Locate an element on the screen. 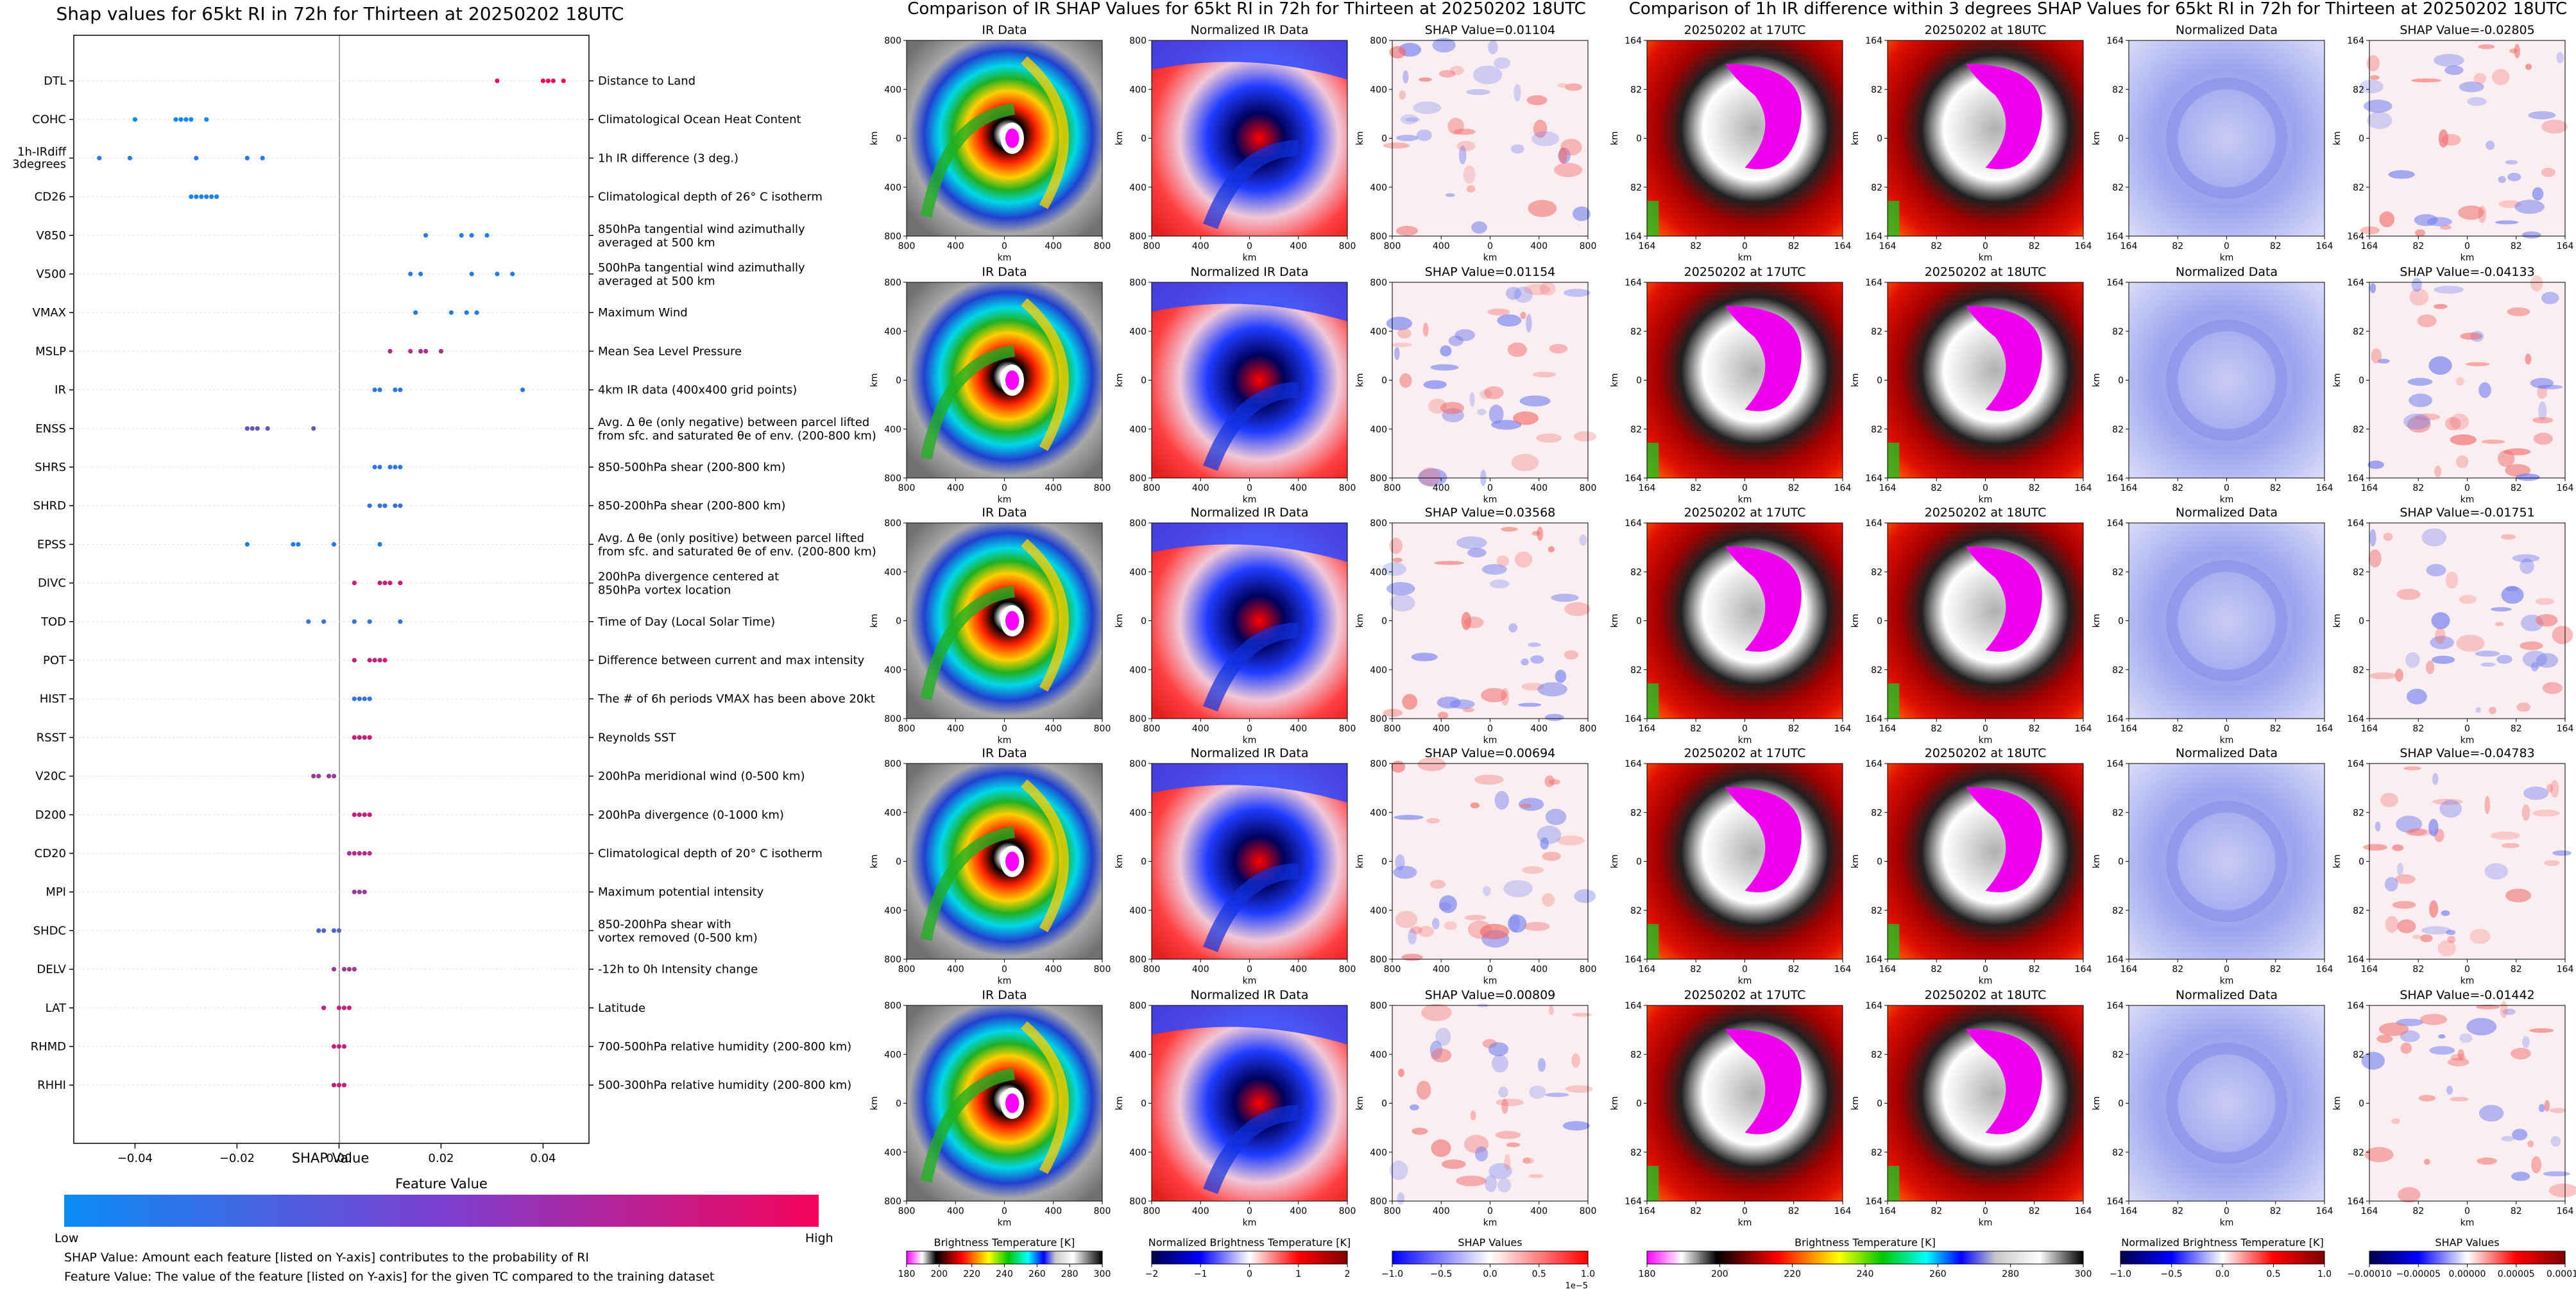  colorbar-tick-label: 180 is located at coordinates (907, 1274).